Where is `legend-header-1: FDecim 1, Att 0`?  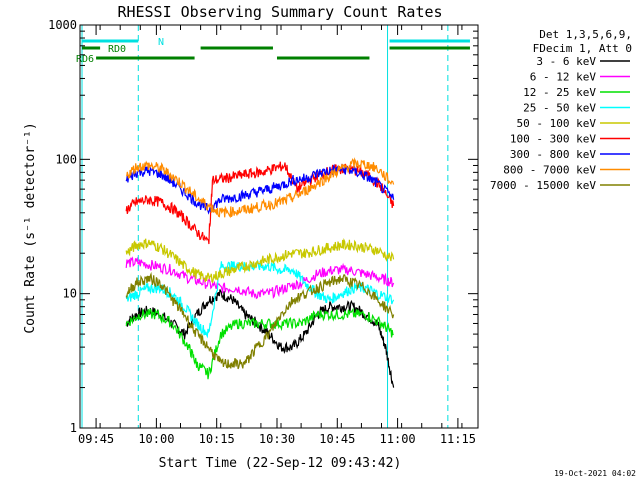 legend-header-1: FDecim 1, Att 0 is located at coordinates (582, 48).